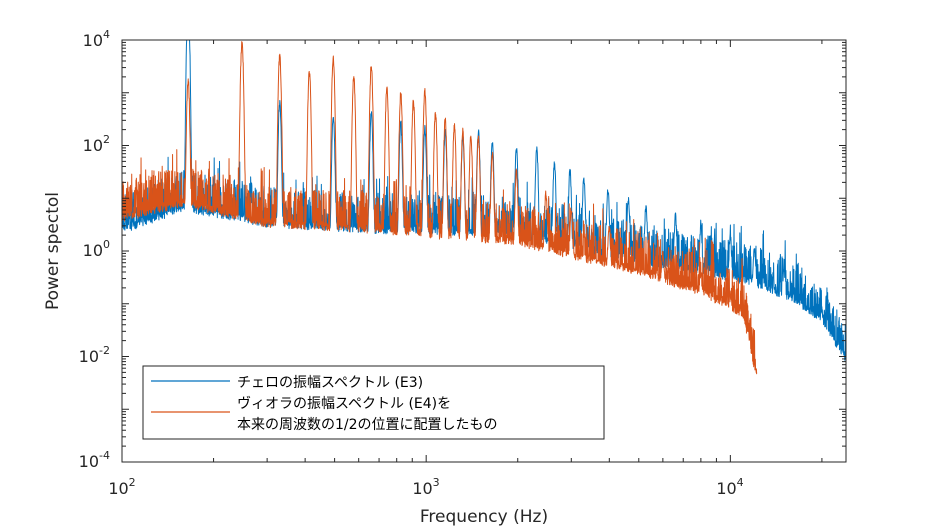  What do you see at coordinates (344, 403) in the screenshot?
I see `legend-label-viola-line1: ヴィオラの振幅スペクトル (E4)を` at bounding box center [344, 403].